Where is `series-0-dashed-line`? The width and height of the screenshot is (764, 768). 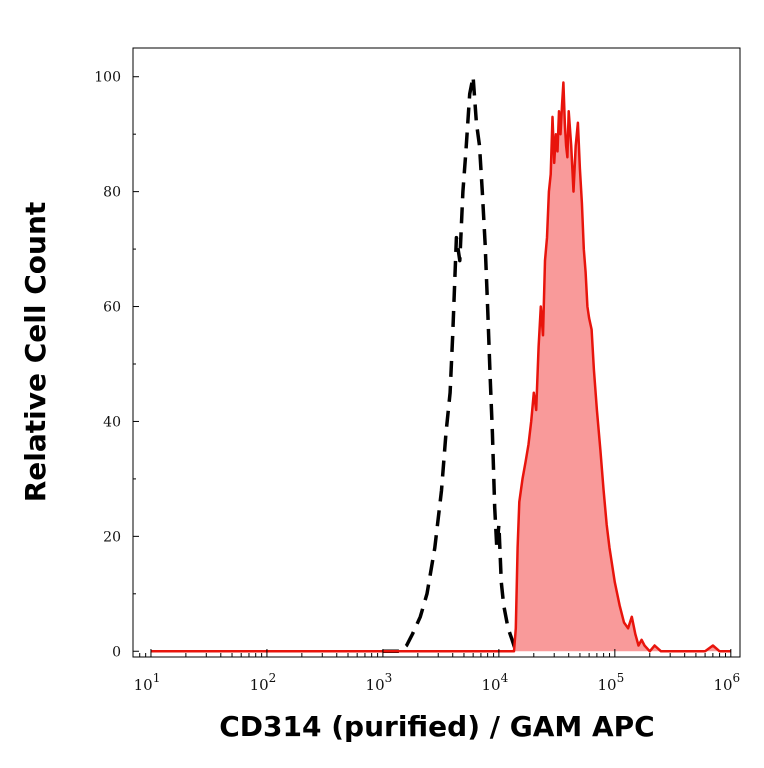
series-0-dashed-line is located at coordinates (451, 364).